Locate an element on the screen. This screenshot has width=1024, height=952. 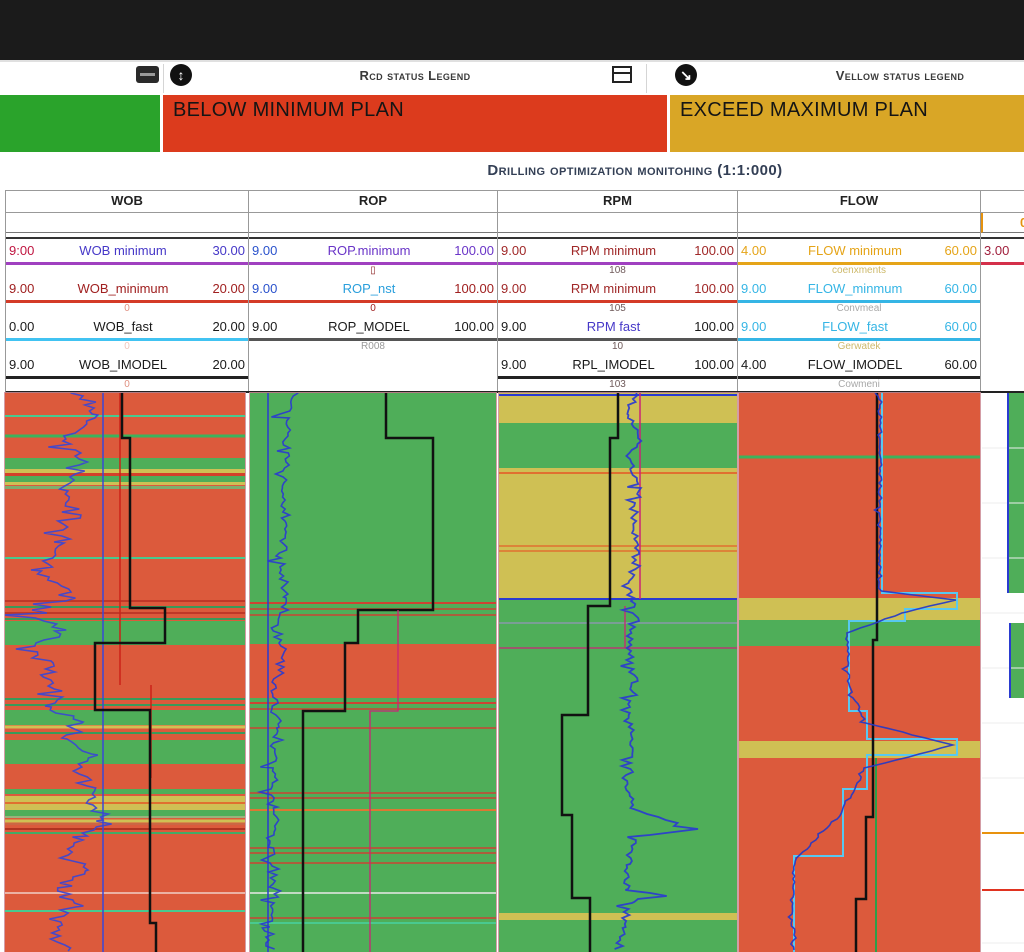
scale-sublabel: 105 is located at coordinates (617, 308).